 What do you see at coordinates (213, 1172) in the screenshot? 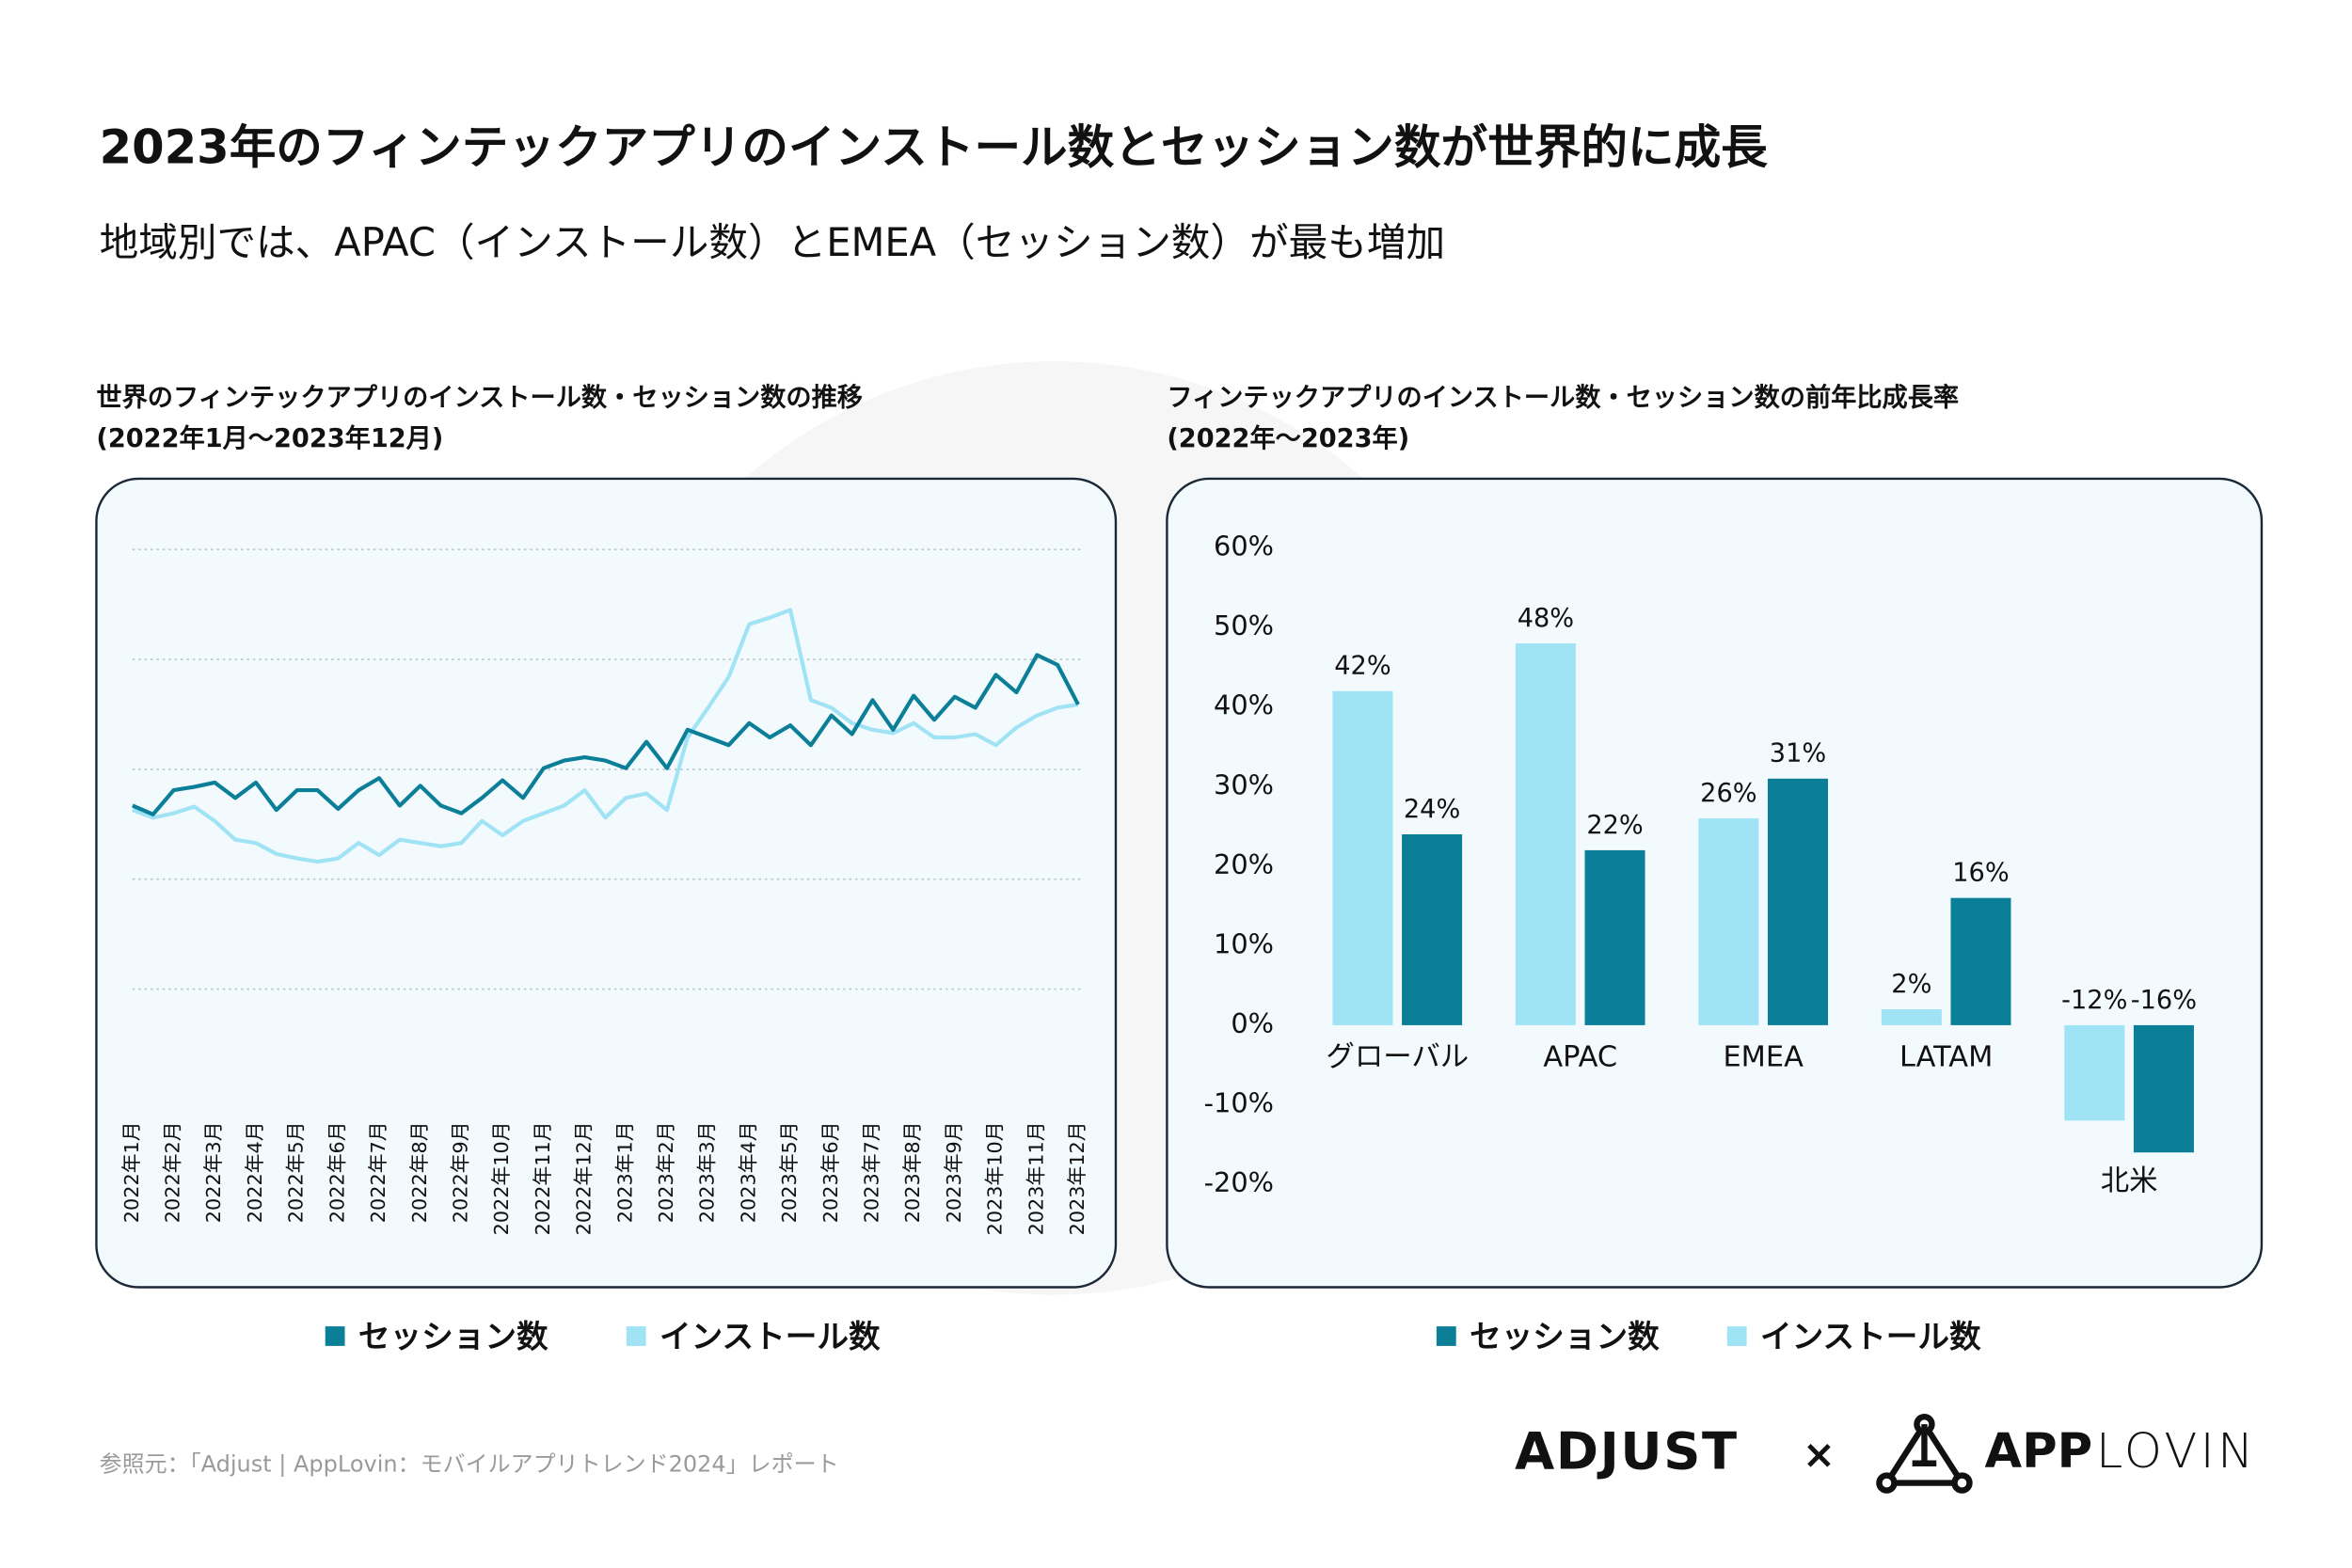
I see `x-tick-label: 2022年3月` at bounding box center [213, 1172].